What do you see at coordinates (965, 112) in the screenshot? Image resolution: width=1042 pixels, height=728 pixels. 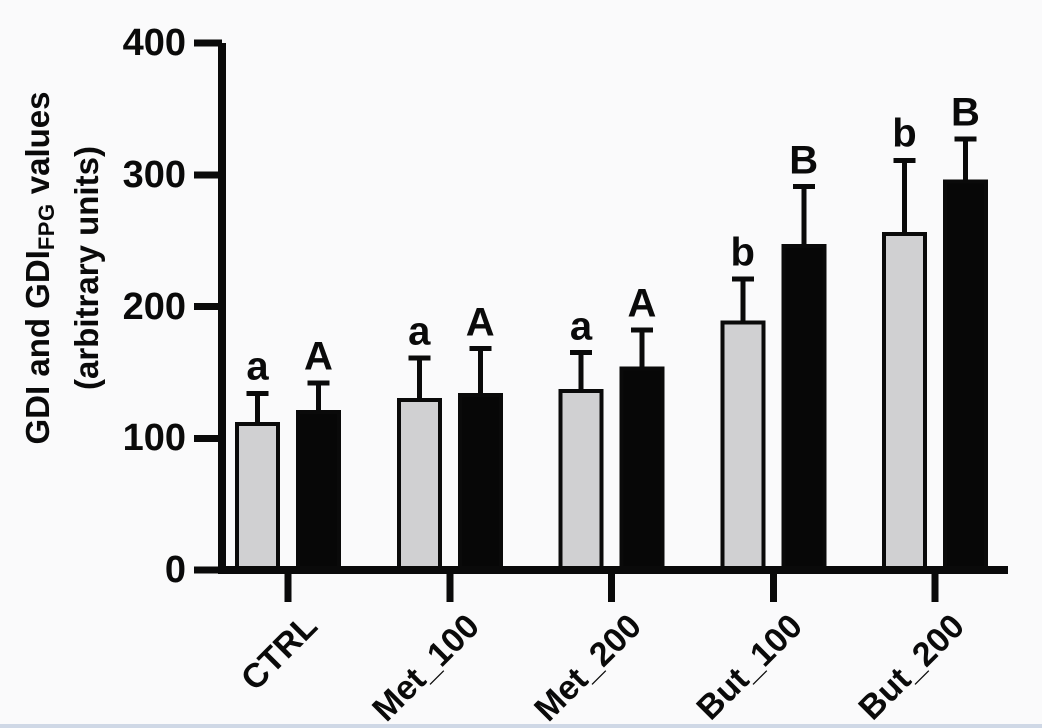 I see `sig-letter-But_200-GDI_FPG: B` at bounding box center [965, 112].